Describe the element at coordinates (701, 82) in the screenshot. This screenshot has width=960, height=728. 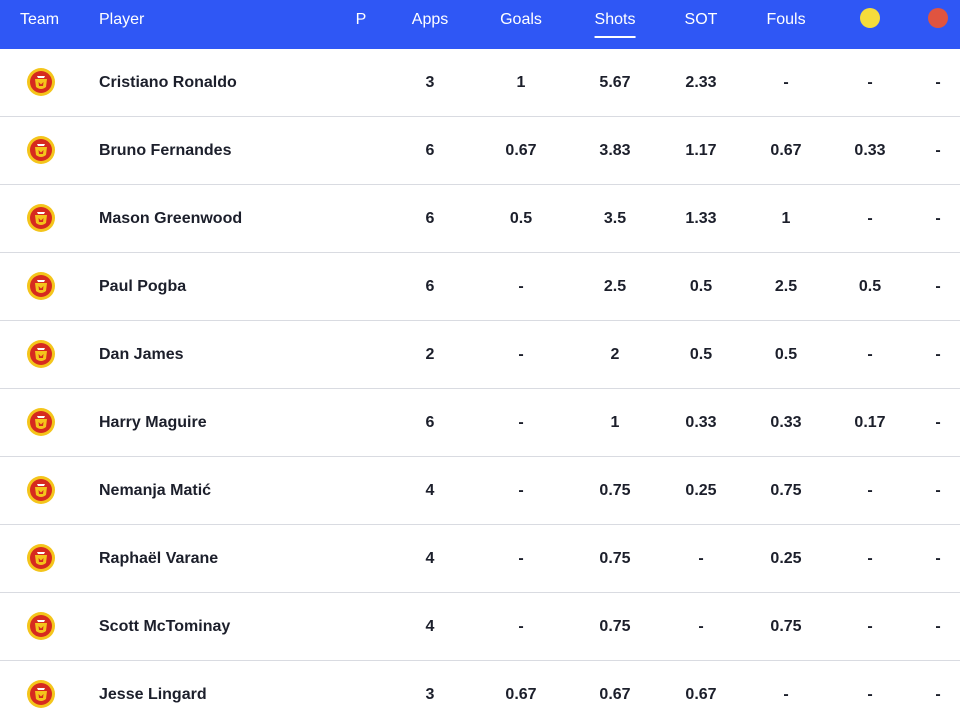
I see `sot-value: 2.33` at that location.